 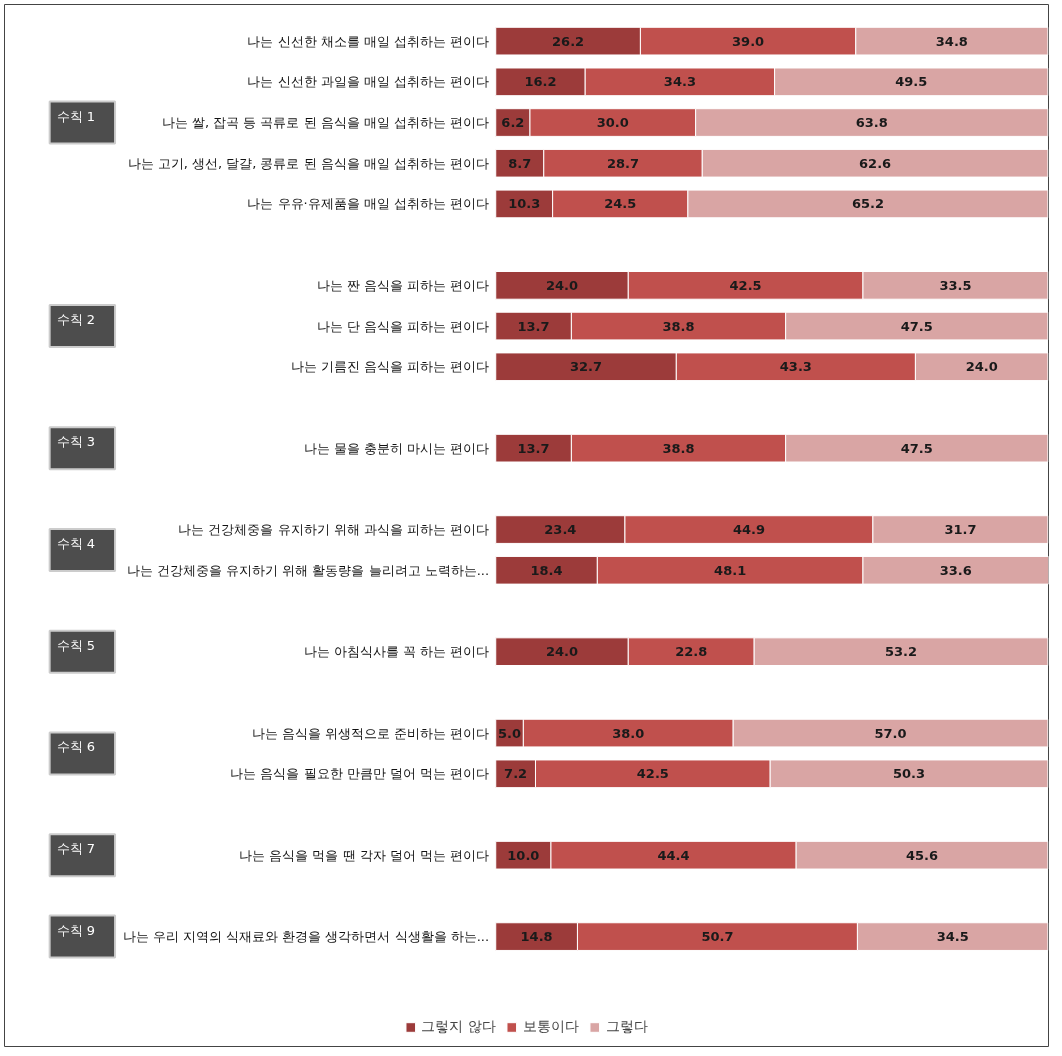 What do you see at coordinates (360, 774) in the screenshot?
I see `y-tick-label: 나는 음식을 필요한 만큼만 덜어 먹는 편이다` at bounding box center [360, 774].